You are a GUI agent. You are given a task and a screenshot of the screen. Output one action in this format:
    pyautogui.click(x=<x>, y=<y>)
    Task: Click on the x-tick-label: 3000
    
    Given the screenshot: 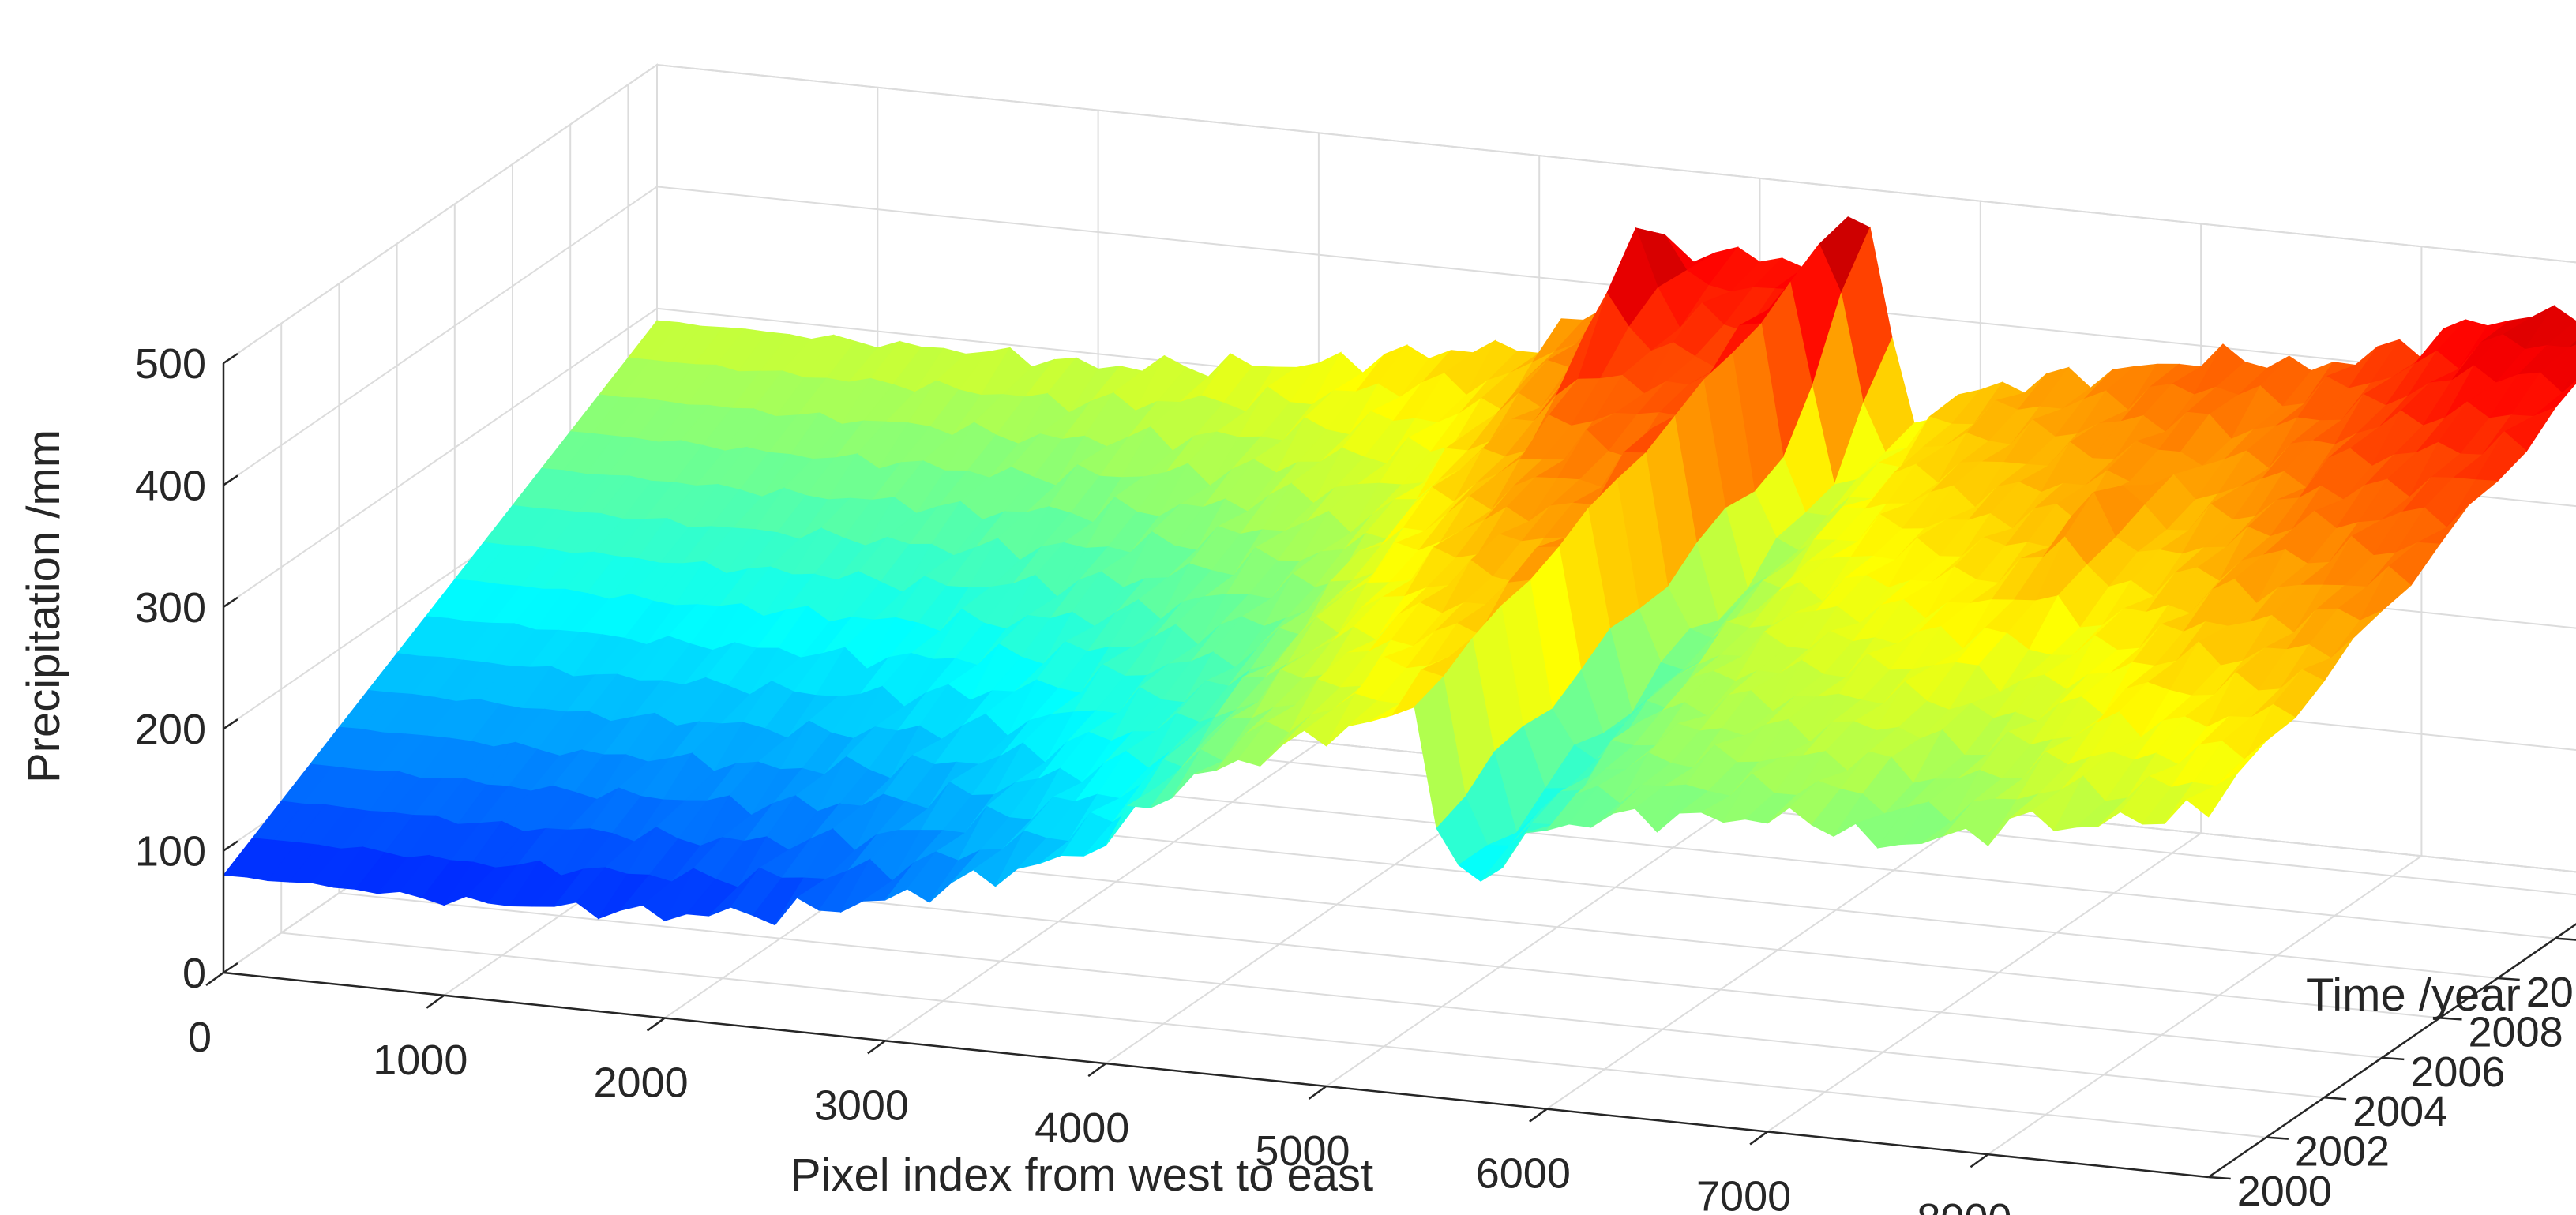 What is the action you would take?
    pyautogui.click(x=861, y=1105)
    